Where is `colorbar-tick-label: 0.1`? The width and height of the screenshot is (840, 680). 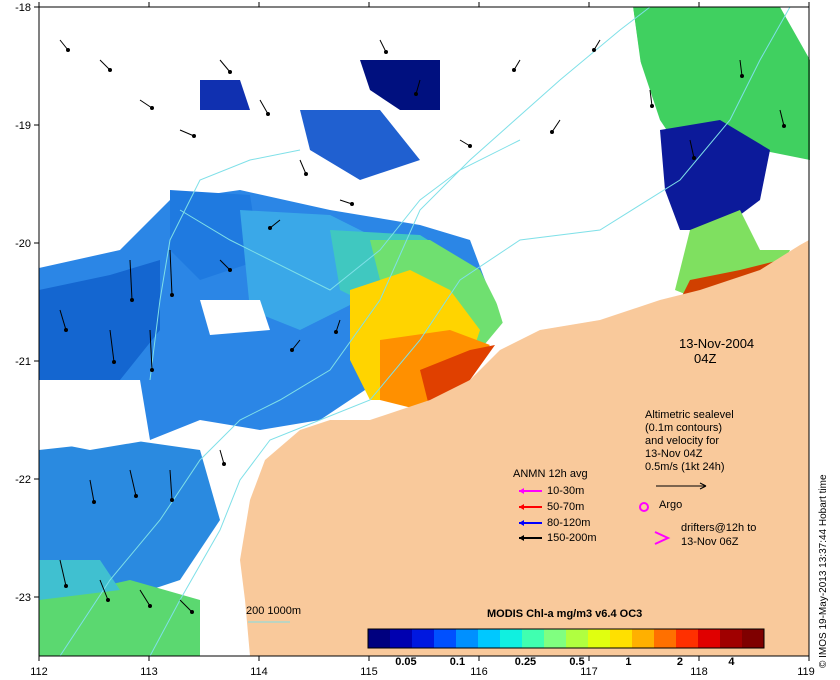
colorbar-tick-label: 0.1 is located at coordinates (457, 662).